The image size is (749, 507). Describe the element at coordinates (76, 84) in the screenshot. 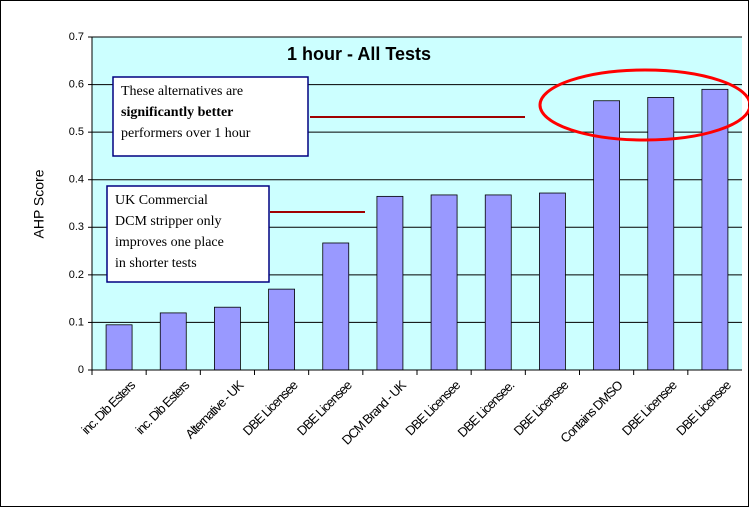

I see `y-tick-label: 0.6` at that location.